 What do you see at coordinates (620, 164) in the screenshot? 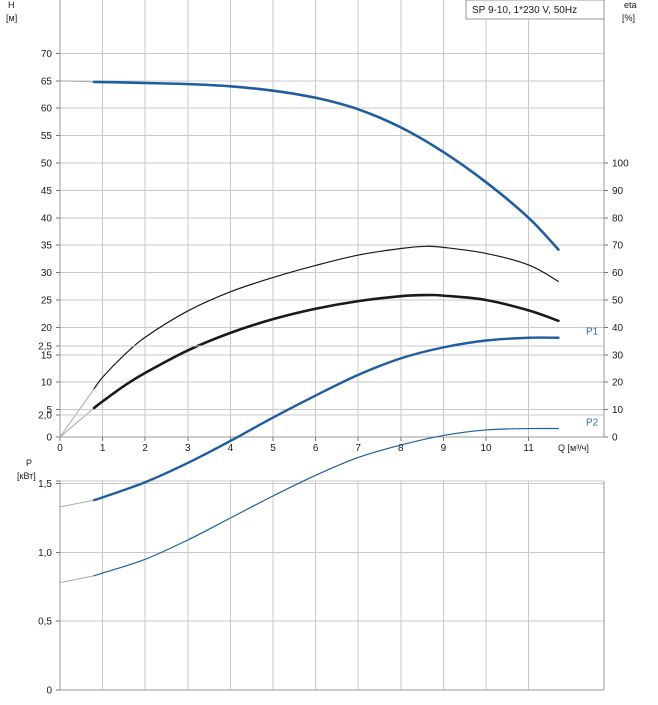
I see `eta-tick-label: 100` at bounding box center [620, 164].